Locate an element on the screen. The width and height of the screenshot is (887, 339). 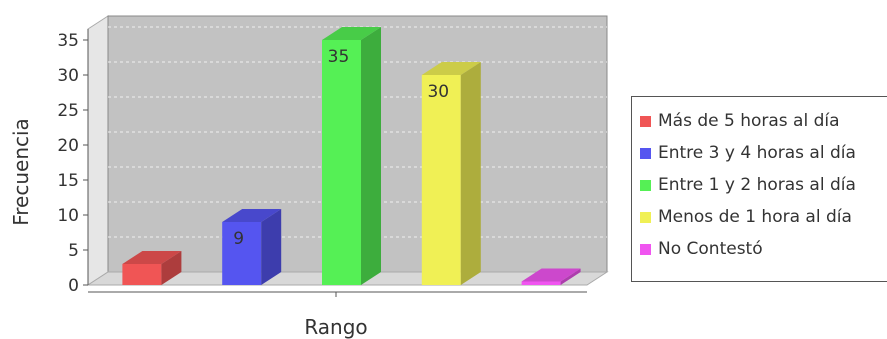
y-tick-label: 35 is located at coordinates (68, 41).